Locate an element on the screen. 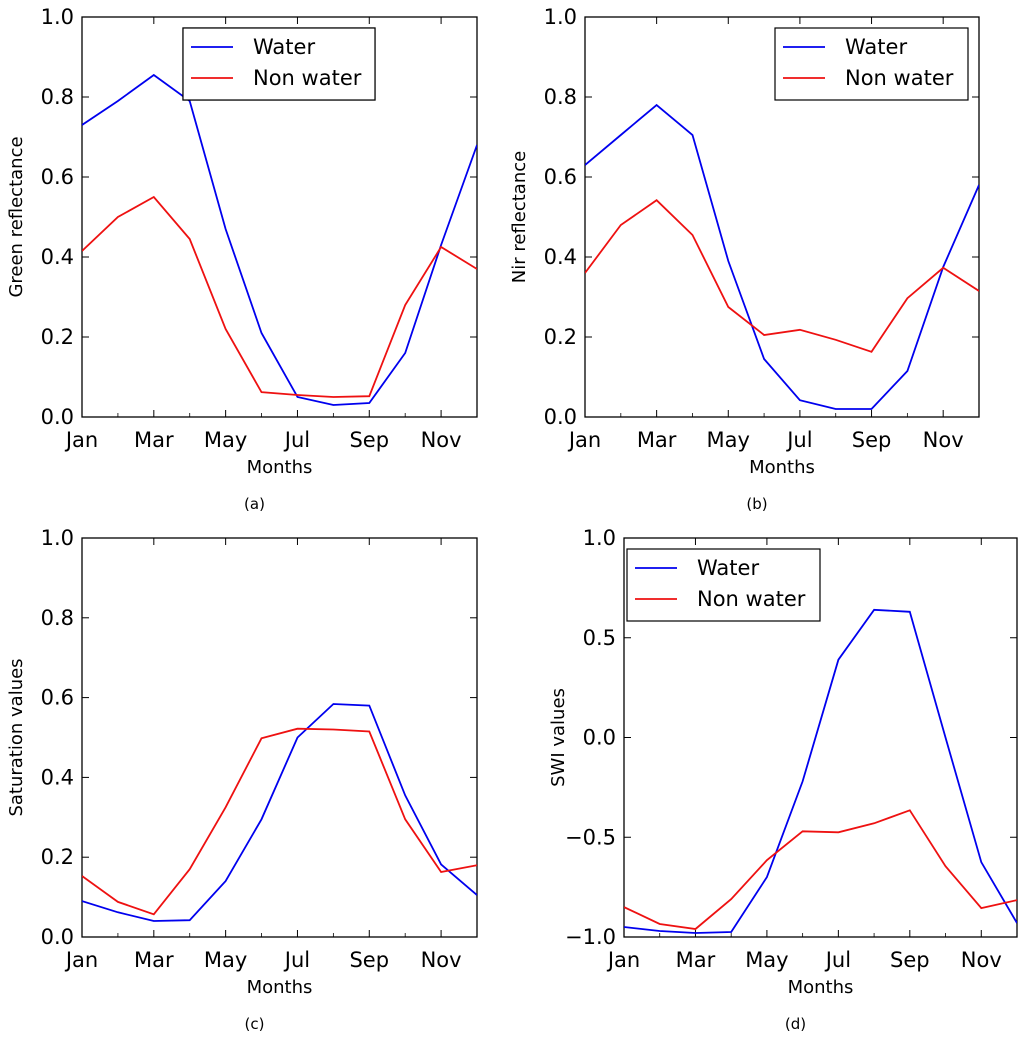 This screenshot has width=1024, height=1039. y-tick-label: −1.0 is located at coordinates (590, 937).